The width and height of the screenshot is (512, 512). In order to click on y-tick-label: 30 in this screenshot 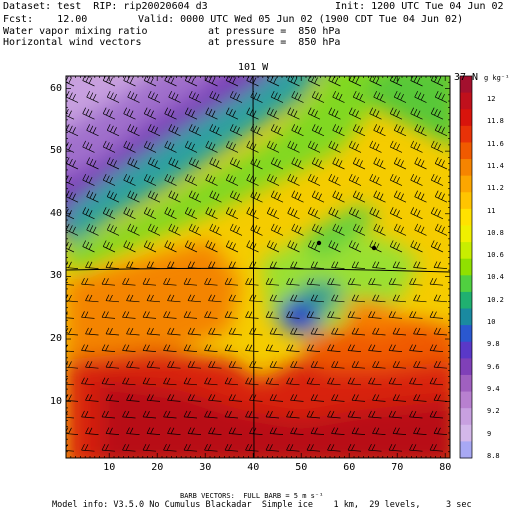, I will do `click(56, 276)`.